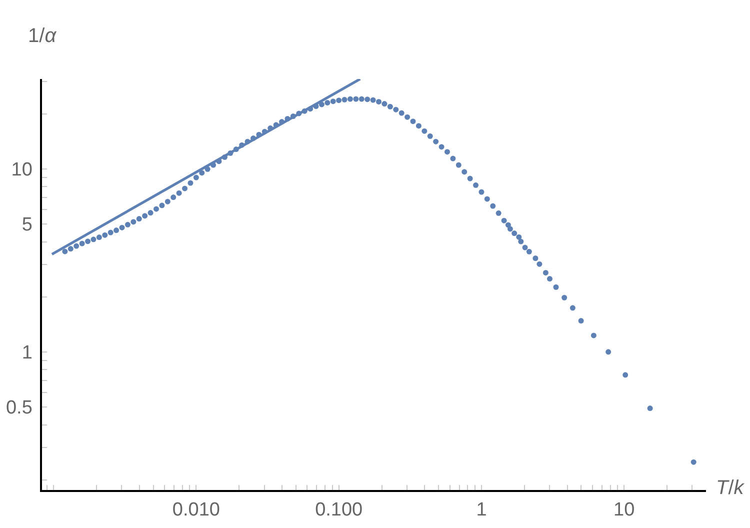 The image size is (750, 528). Describe the element at coordinates (339, 510) in the screenshot. I see `x-tick-label: 0.100` at that location.